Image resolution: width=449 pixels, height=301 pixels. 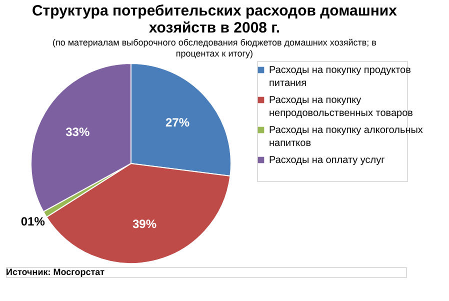 I want to click on legend-label: Расходы на покупку алкогольных напитков, so click(x=346, y=137).